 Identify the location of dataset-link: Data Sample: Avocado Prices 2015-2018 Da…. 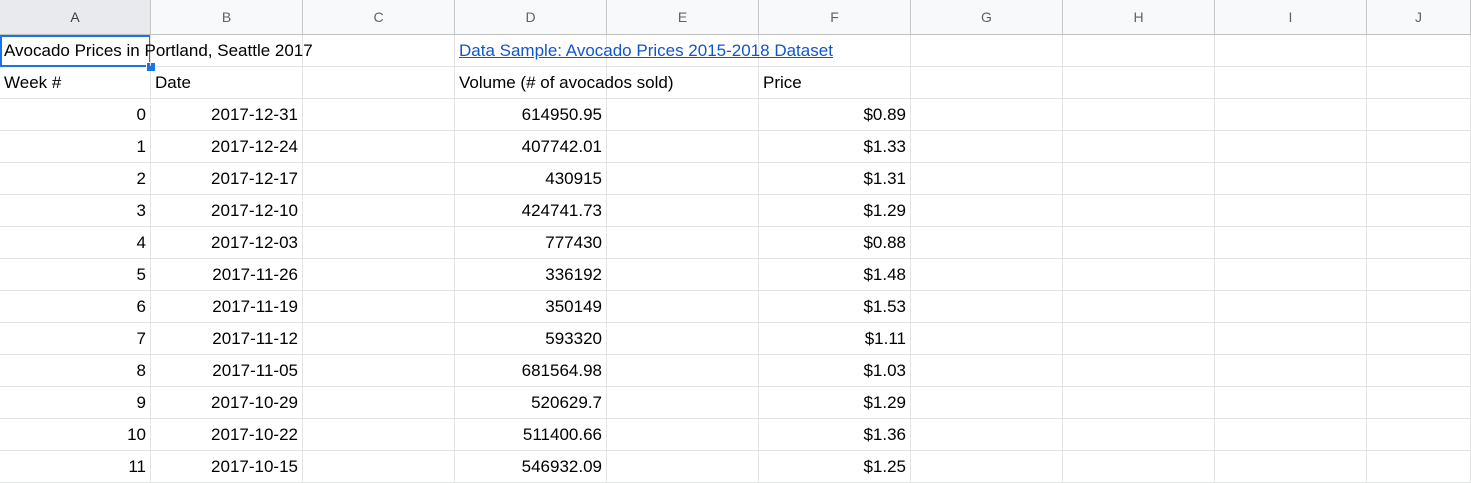
(646, 50).